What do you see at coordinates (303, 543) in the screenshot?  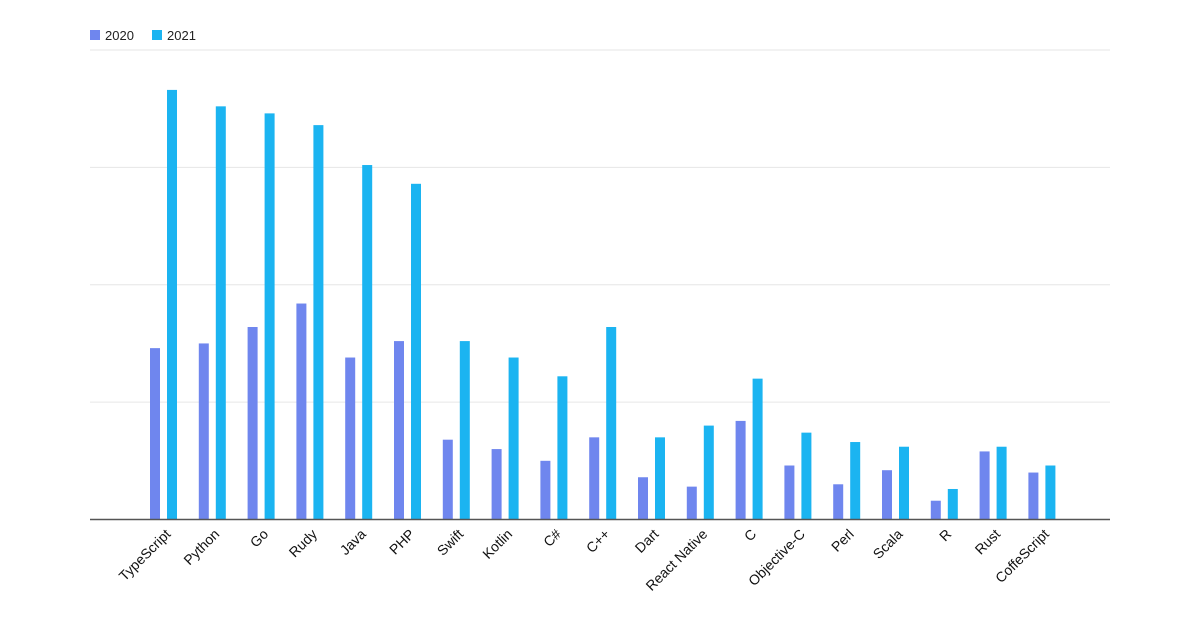 I see `x-tick-label: Rudy` at bounding box center [303, 543].